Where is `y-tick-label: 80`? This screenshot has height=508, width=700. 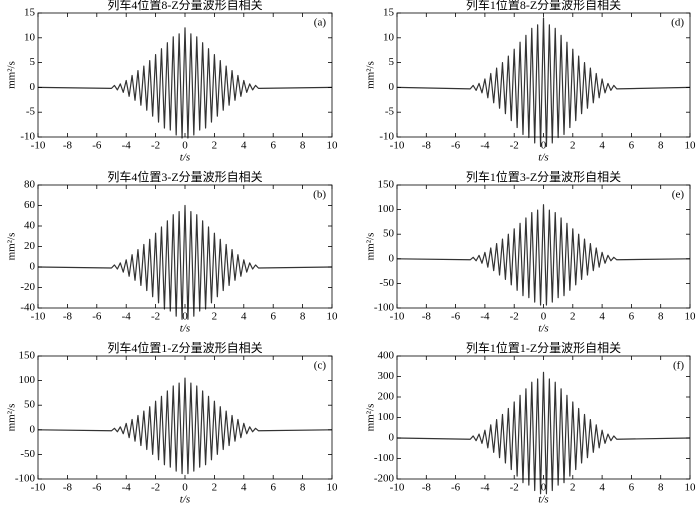 y-tick-label: 80 is located at coordinates (30, 185).